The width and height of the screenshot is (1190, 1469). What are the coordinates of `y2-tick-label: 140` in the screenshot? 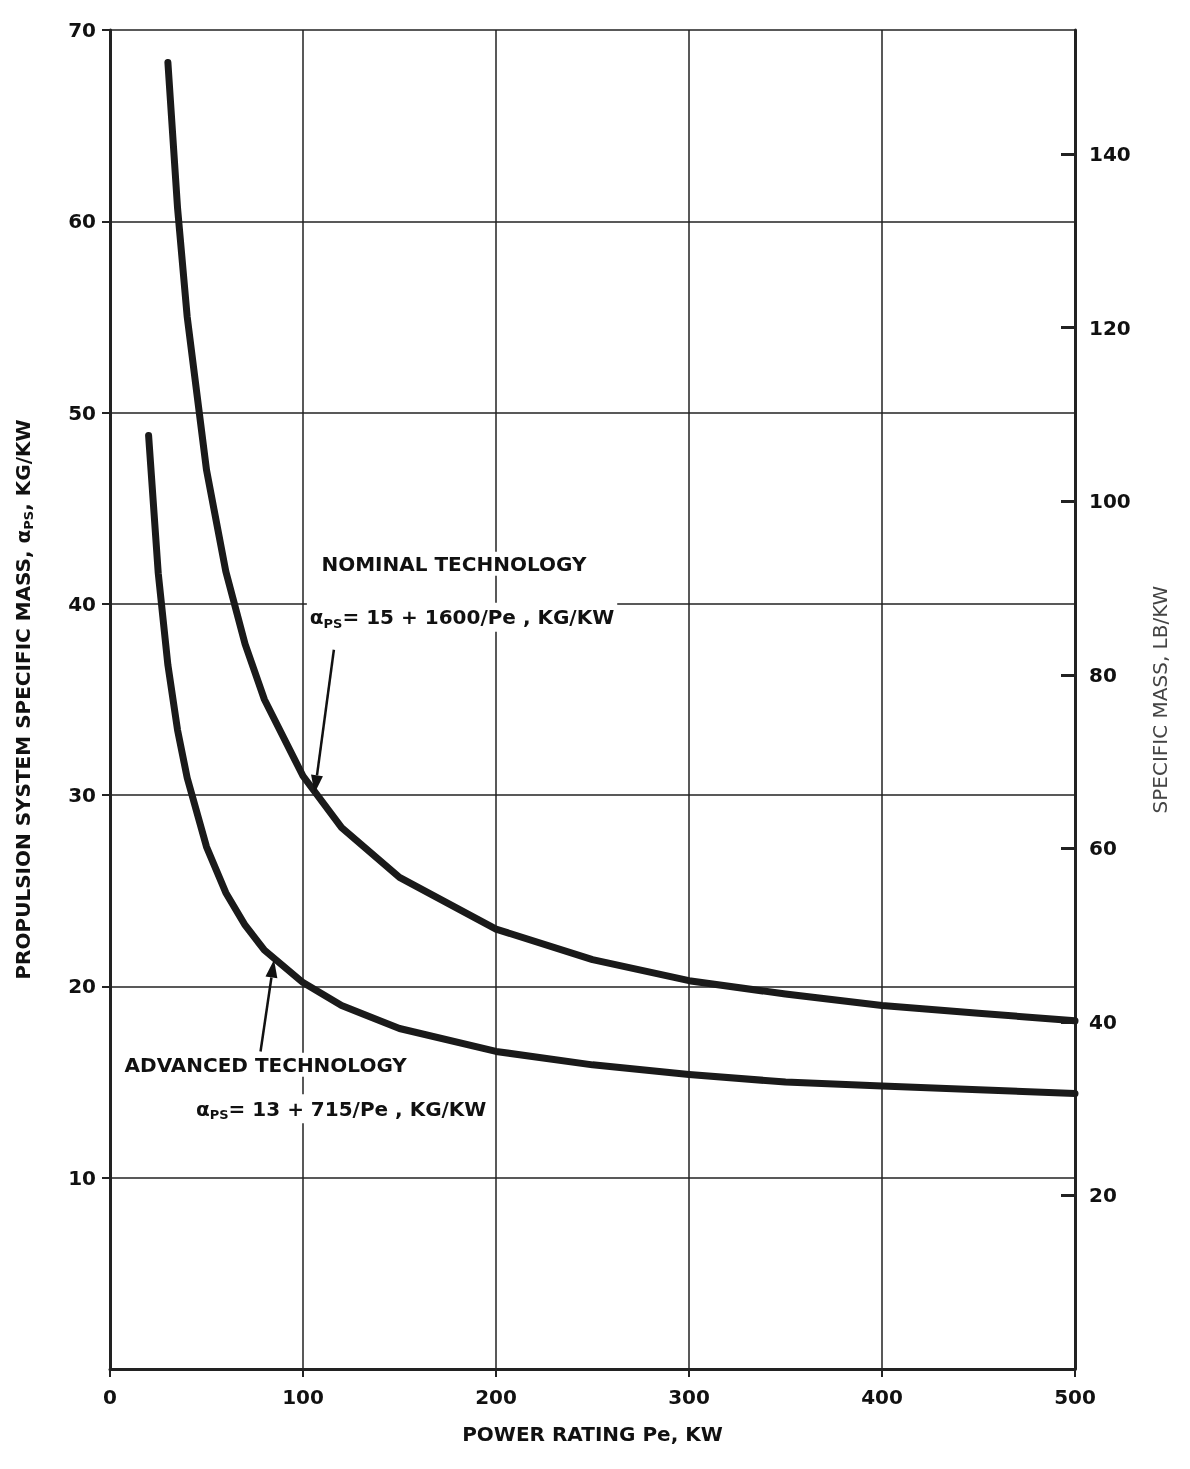 It's located at (1110, 154).